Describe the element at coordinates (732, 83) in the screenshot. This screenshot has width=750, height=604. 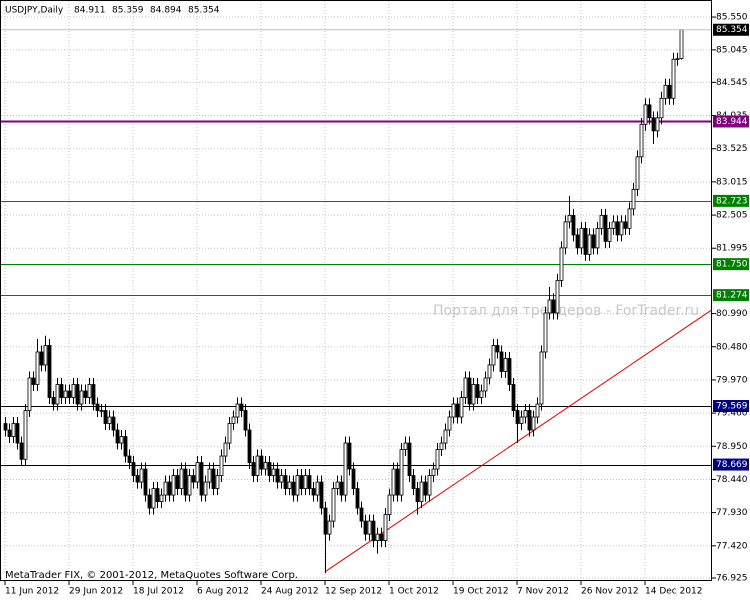
I see `y-tick-label: 84.545` at that location.